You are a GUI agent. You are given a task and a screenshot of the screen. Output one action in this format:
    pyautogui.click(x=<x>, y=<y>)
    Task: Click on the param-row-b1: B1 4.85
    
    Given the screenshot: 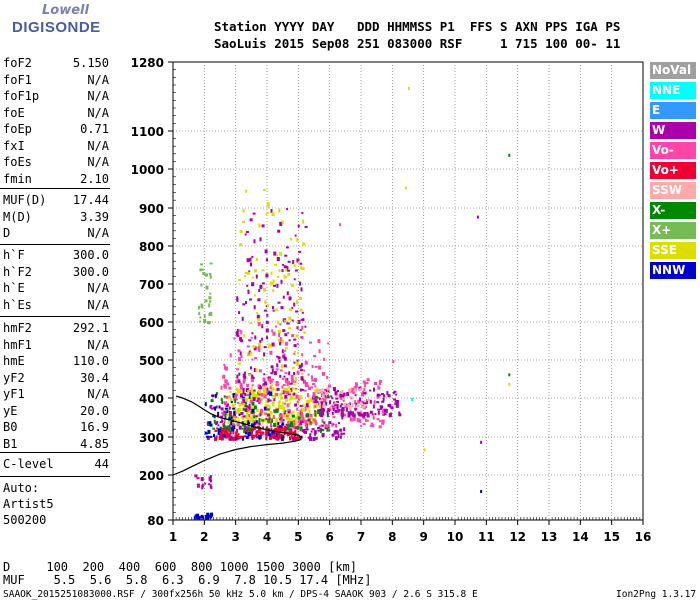 What is the action you would take?
    pyautogui.click(x=56, y=445)
    